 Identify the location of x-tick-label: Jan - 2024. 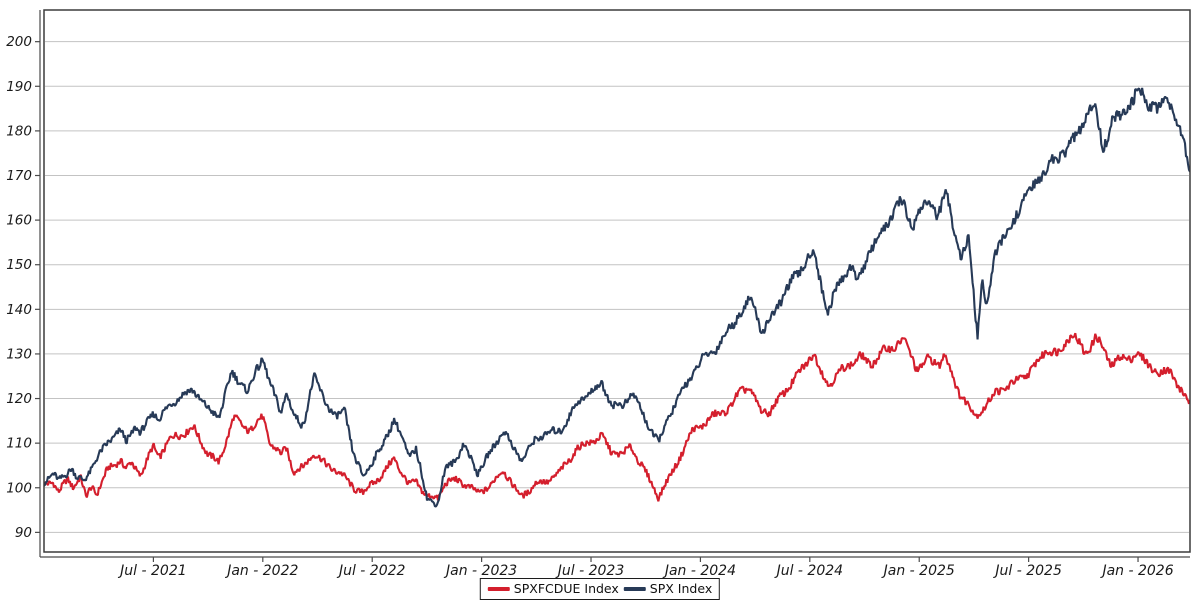
(699, 571).